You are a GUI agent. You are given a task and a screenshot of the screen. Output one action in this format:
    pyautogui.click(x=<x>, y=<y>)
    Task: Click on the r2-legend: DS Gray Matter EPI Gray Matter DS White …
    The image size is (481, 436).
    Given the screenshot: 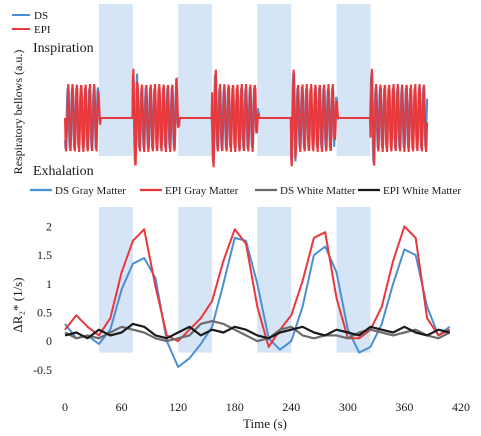 What is the action you would take?
    pyautogui.click(x=245, y=191)
    